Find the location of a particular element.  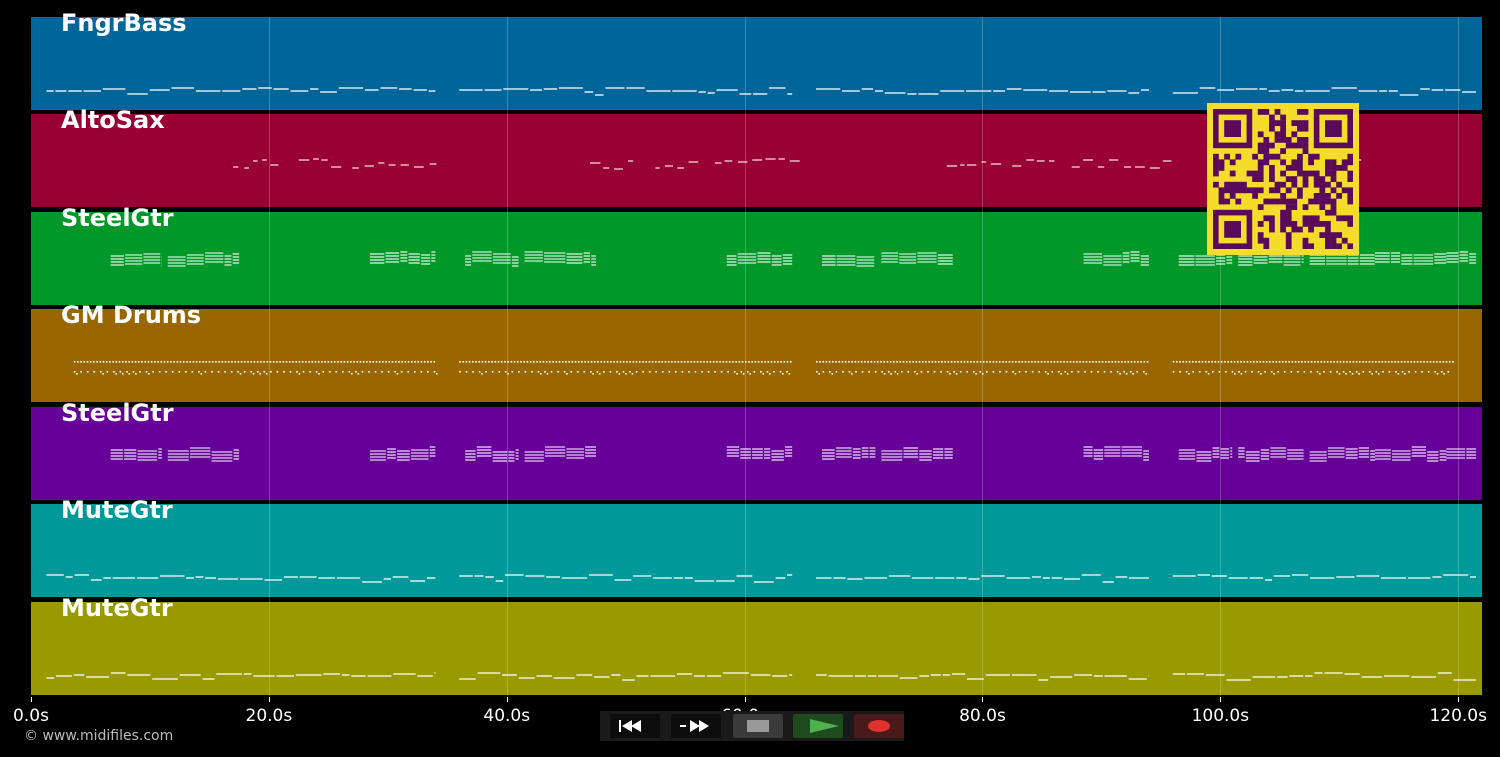

record-icon is located at coordinates (879, 726).